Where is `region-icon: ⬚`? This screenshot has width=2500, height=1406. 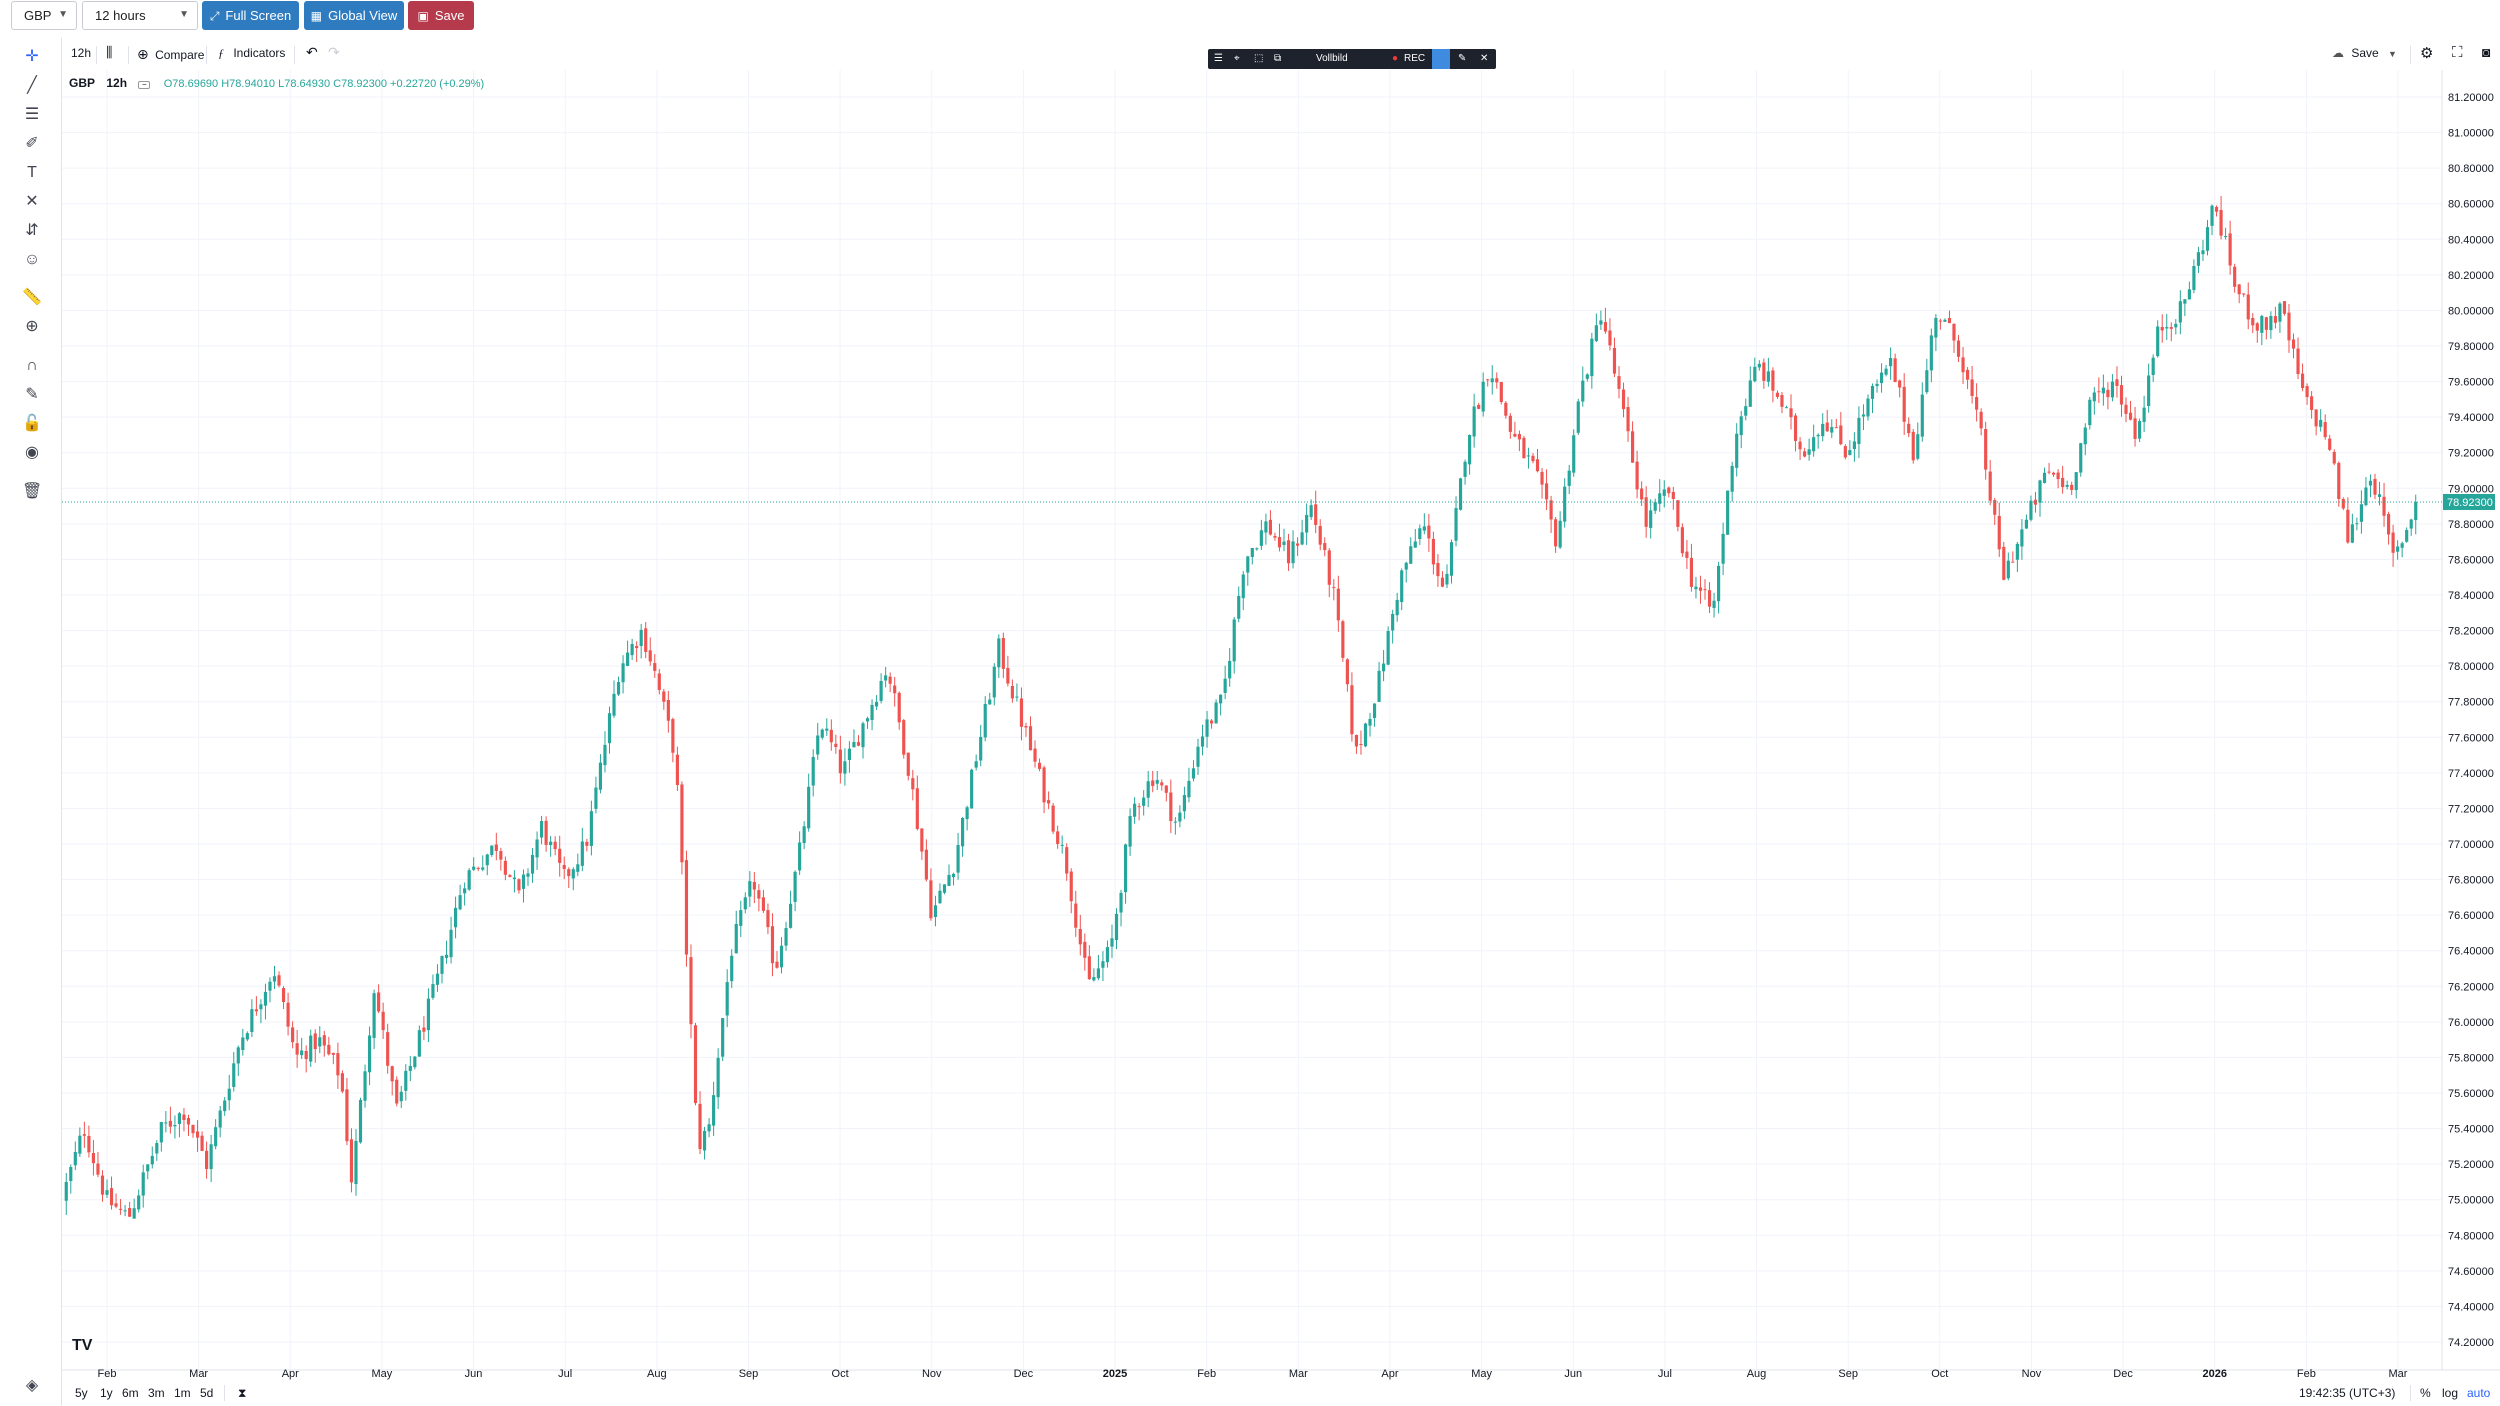 region-icon: ⬚ is located at coordinates (1259, 58).